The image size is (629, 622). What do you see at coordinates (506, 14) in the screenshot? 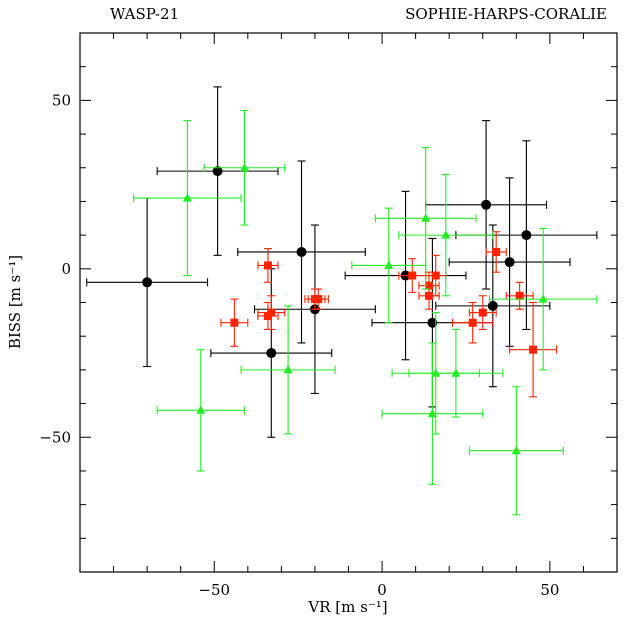
I see `title-right: SOPHIE-HARPS-CORALIE` at bounding box center [506, 14].